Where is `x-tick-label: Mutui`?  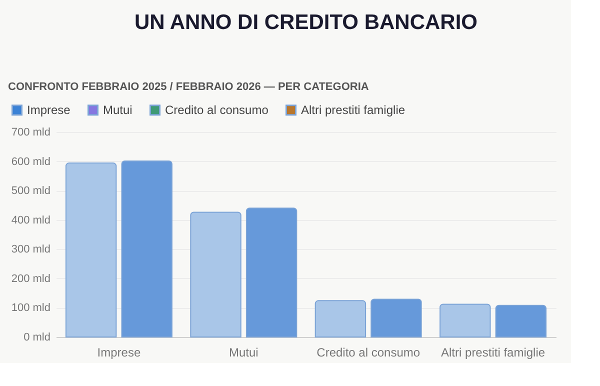 x-tick-label: Mutui is located at coordinates (243, 353).